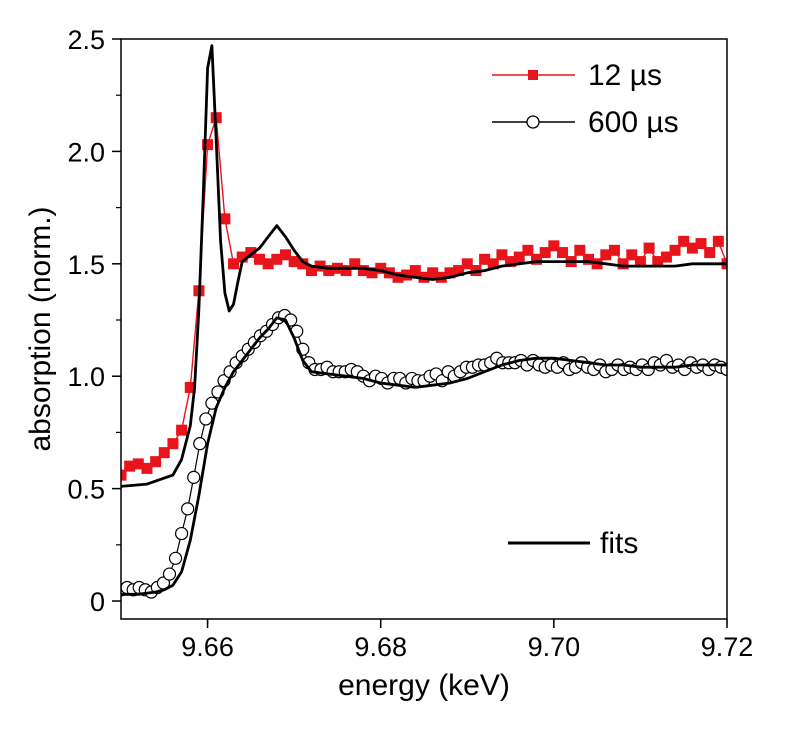 This screenshot has height=731, width=803. Describe the element at coordinates (207, 647) in the screenshot. I see `x-tick-label: 9.66` at that location.